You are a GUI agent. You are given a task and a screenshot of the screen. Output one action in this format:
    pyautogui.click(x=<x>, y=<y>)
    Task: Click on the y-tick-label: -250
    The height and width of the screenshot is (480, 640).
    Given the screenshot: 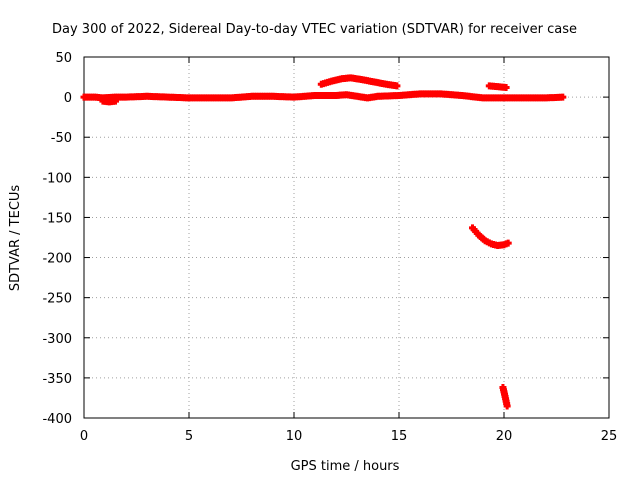 What is the action you would take?
    pyautogui.click(x=57, y=299)
    